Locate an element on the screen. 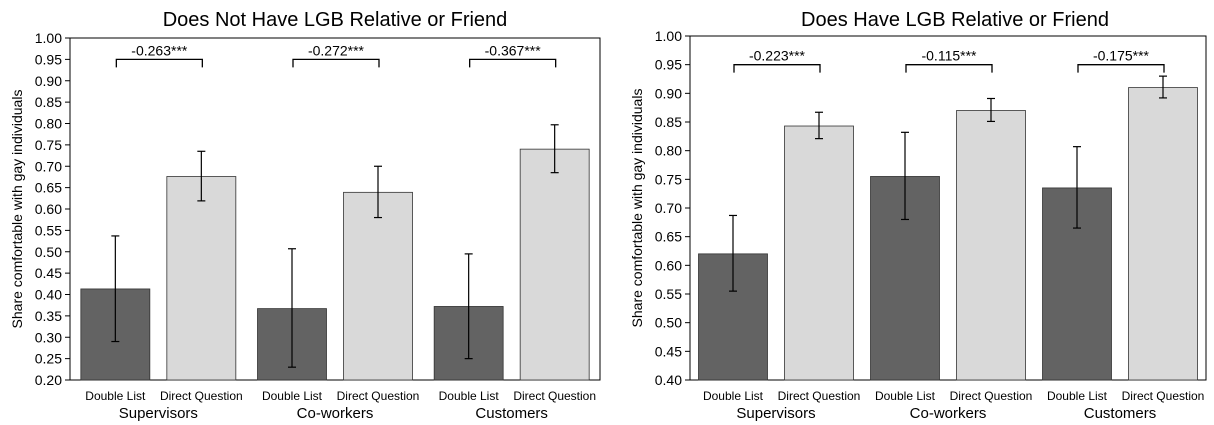 The width and height of the screenshot is (1214, 425). y-tick-label: 0.25 is located at coordinates (48, 359).